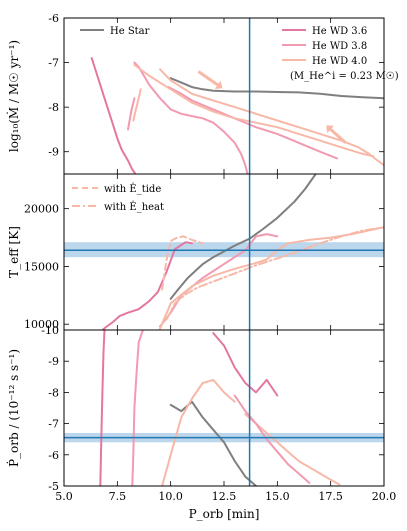 The image size is (407, 531). Describe the element at coordinates (344, 76) in the screenshot. I see `legend-label: (M_He^i = 0.23 M☉)` at that location.